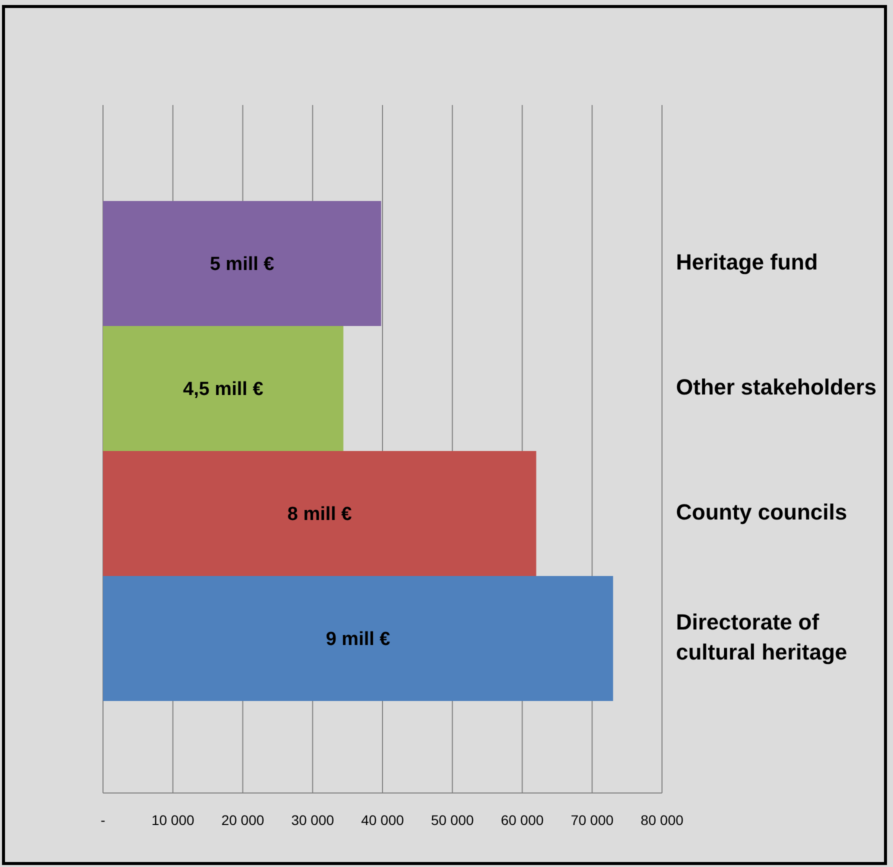 The width and height of the screenshot is (893, 867). Describe the element at coordinates (452, 820) in the screenshot. I see `x-tick-label: 50 000` at that location.